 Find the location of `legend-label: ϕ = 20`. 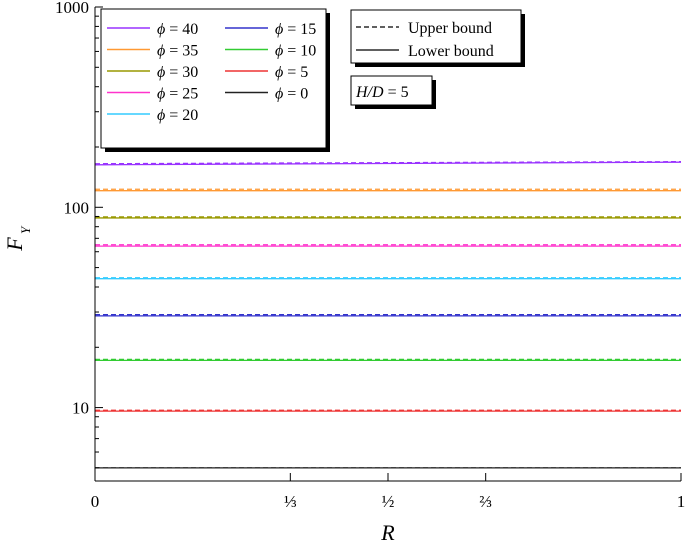

legend-label: ϕ = 20 is located at coordinates (177, 115).